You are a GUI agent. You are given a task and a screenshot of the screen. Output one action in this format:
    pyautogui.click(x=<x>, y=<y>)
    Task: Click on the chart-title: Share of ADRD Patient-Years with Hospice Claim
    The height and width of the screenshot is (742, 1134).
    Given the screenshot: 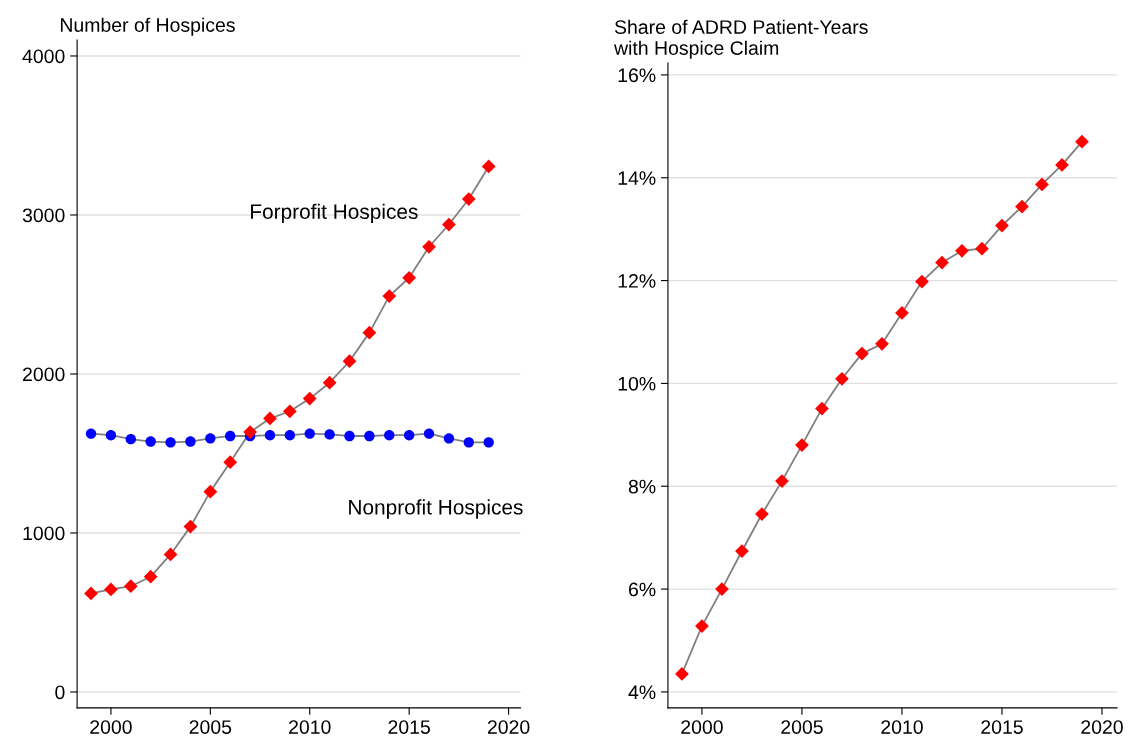 What is the action you would take?
    pyautogui.click(x=741, y=39)
    